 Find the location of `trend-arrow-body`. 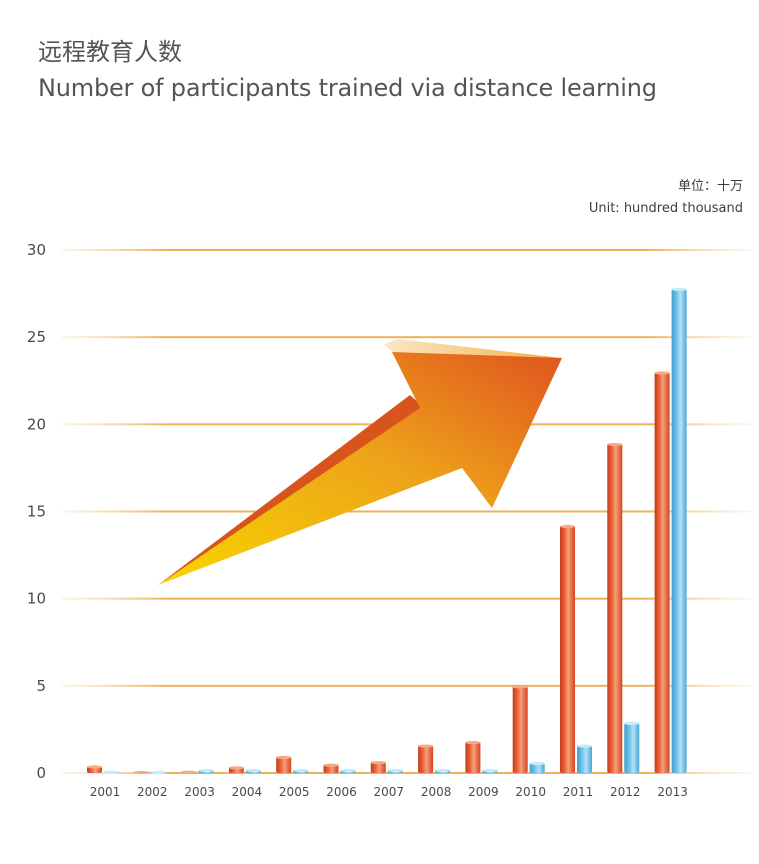

trend-arrow-body is located at coordinates (360, 466).